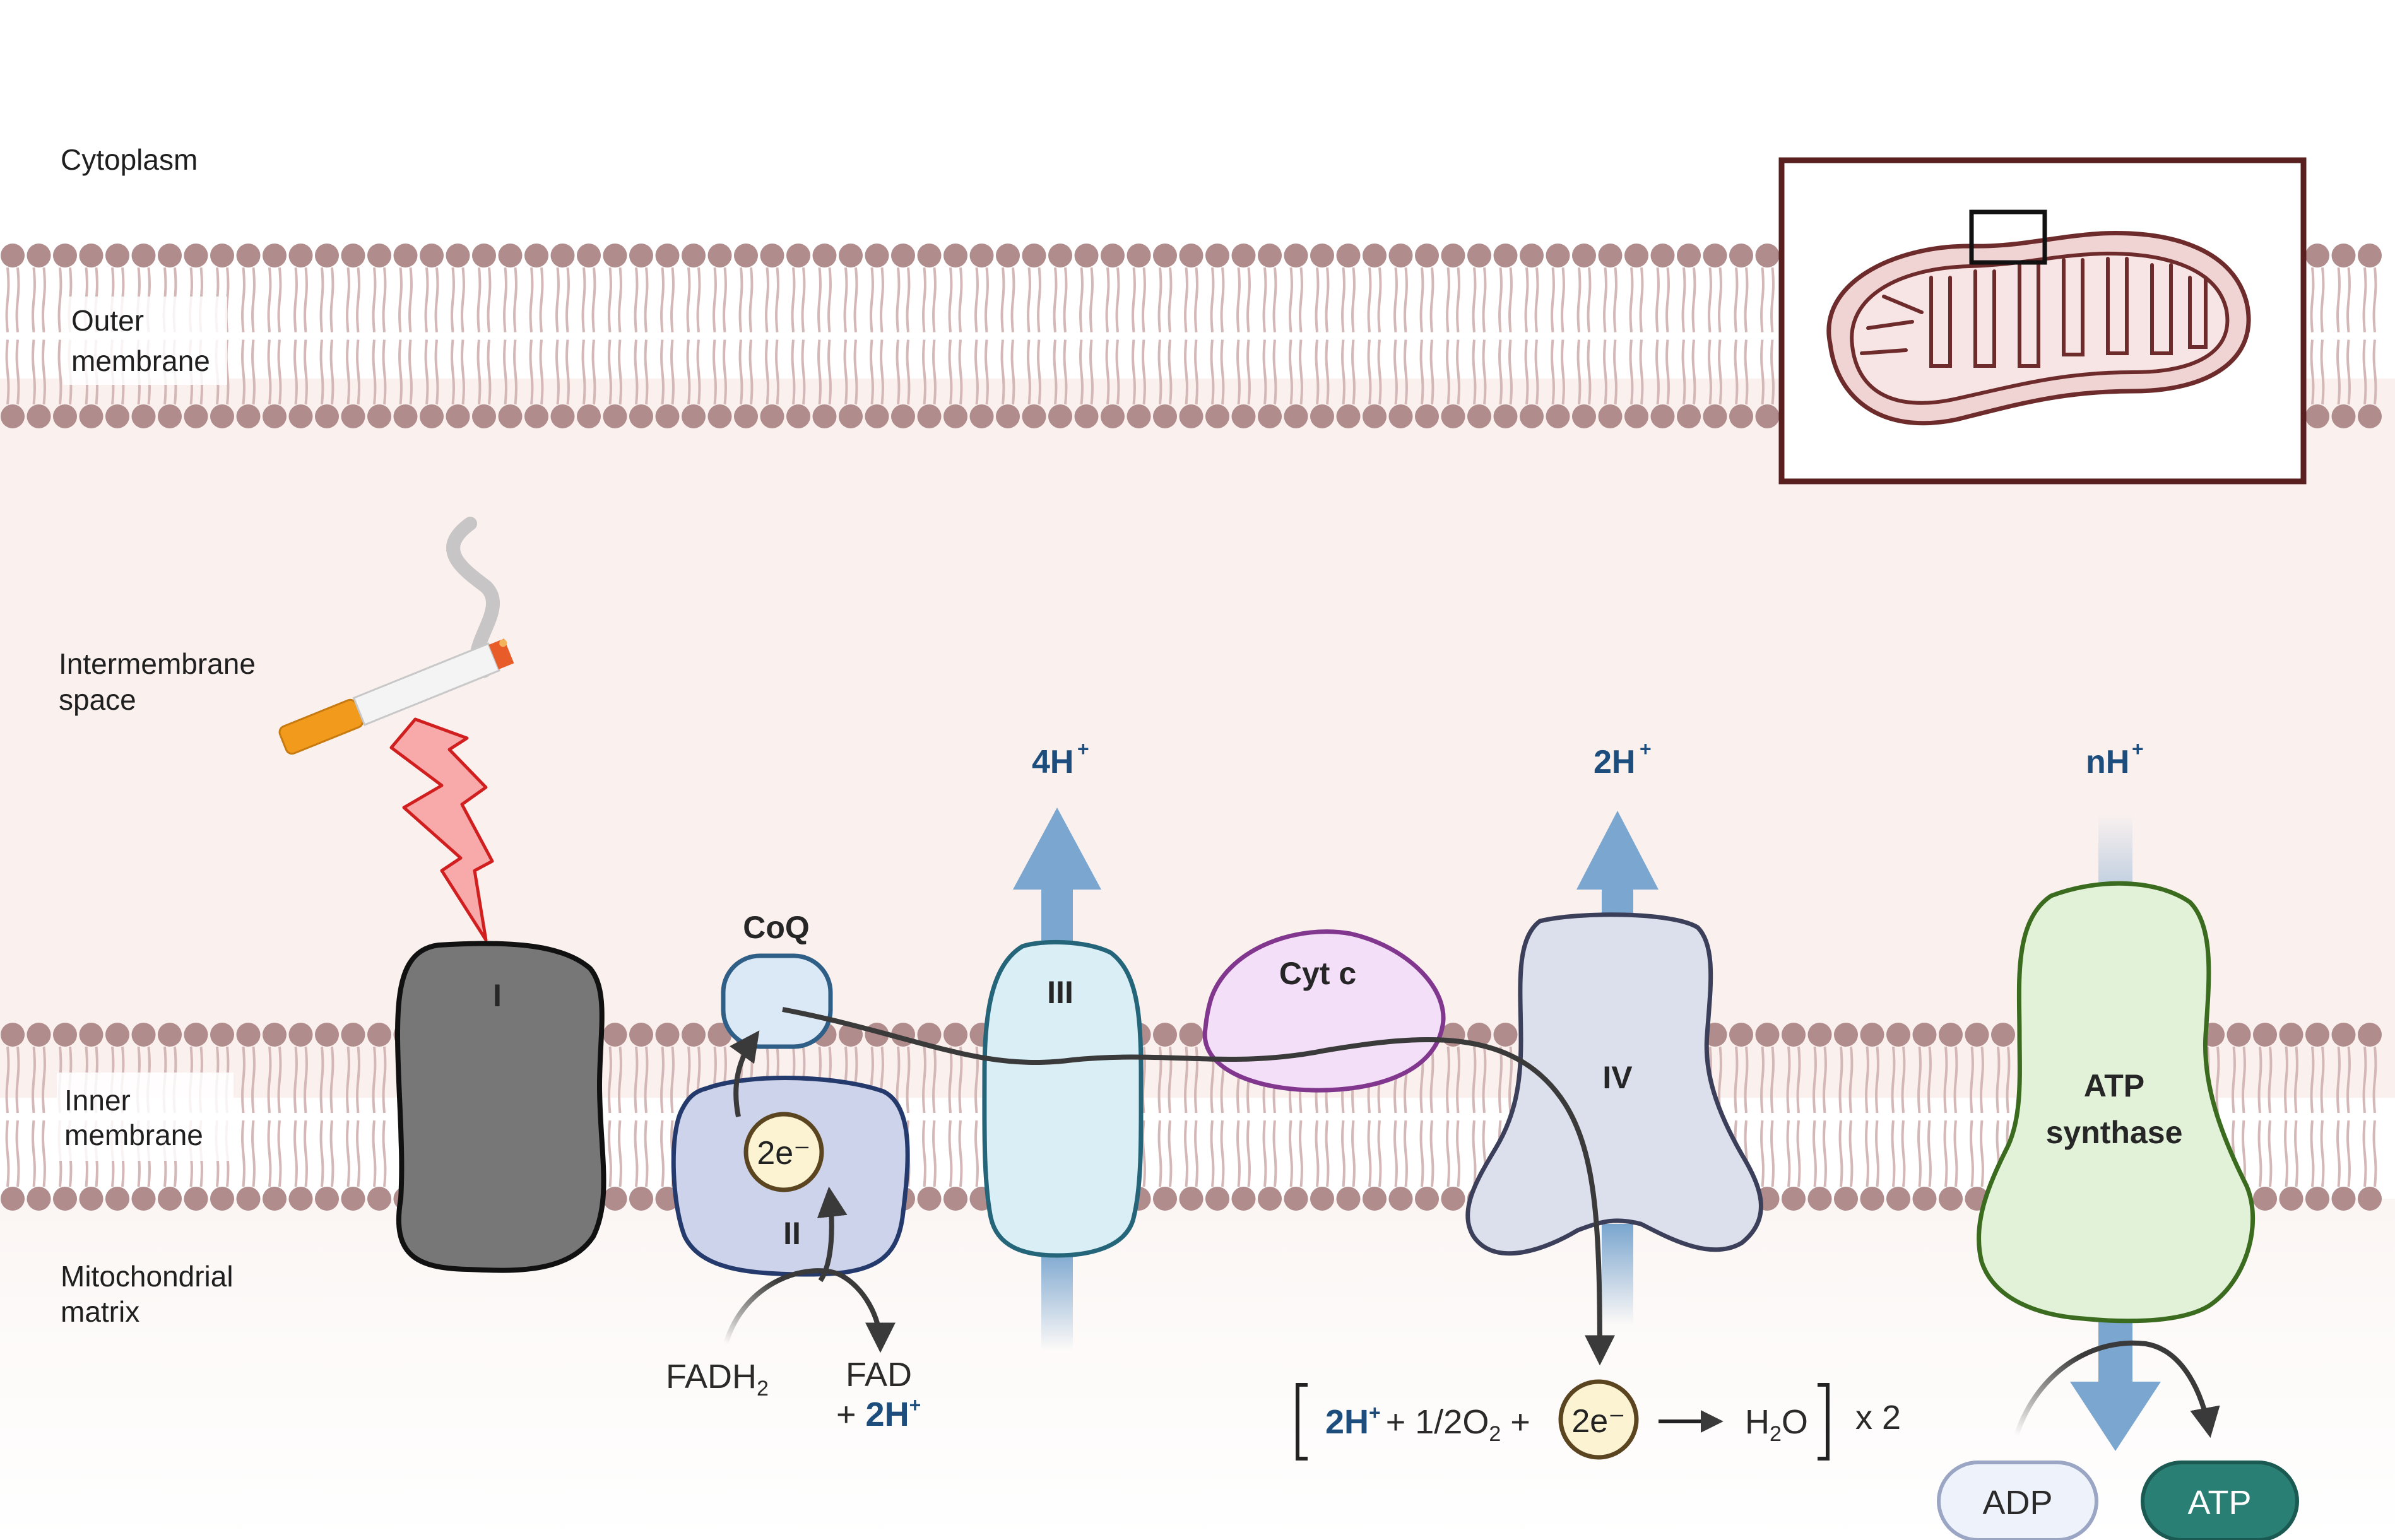 Image resolution: width=2395 pixels, height=1540 pixels. Describe the element at coordinates (1437, 1422) in the screenshot. I see `reaction-oxygen: + 1/2O` at that location.